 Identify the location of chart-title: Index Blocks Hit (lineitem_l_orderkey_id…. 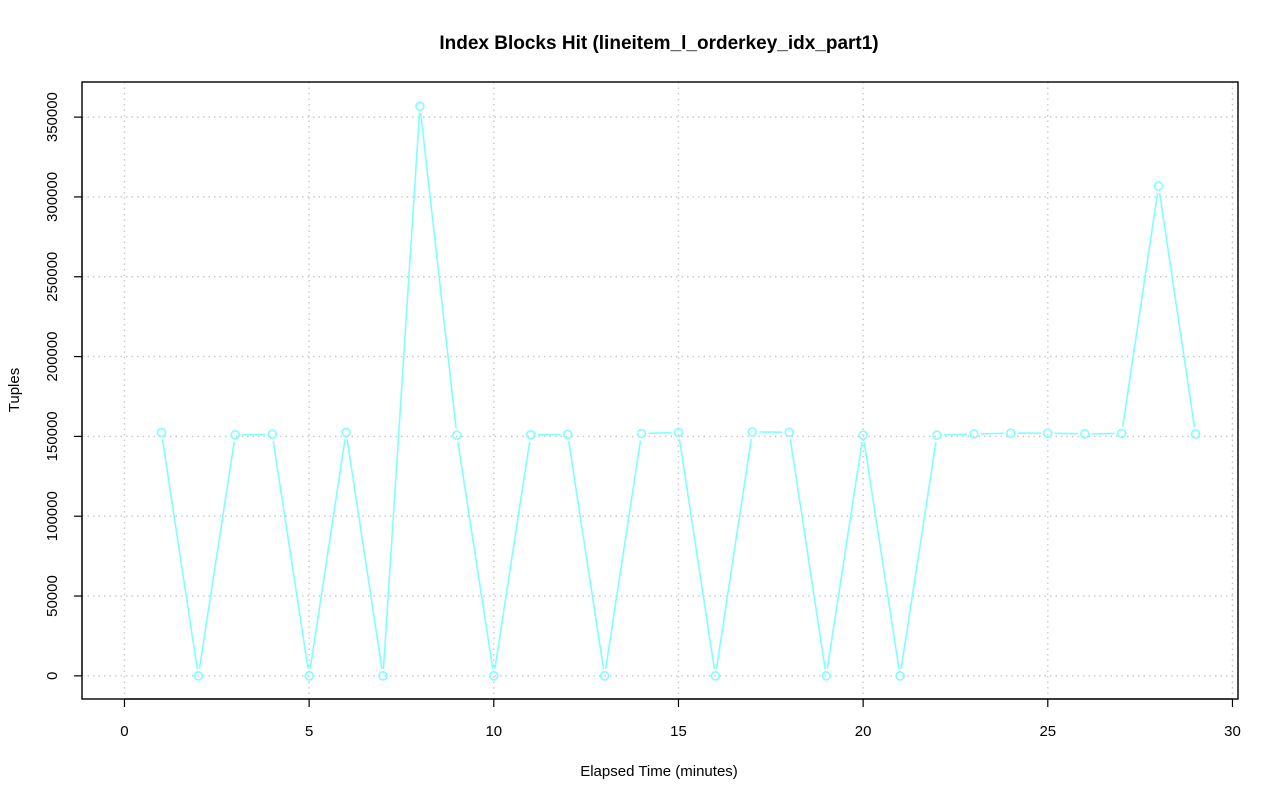
(658, 43).